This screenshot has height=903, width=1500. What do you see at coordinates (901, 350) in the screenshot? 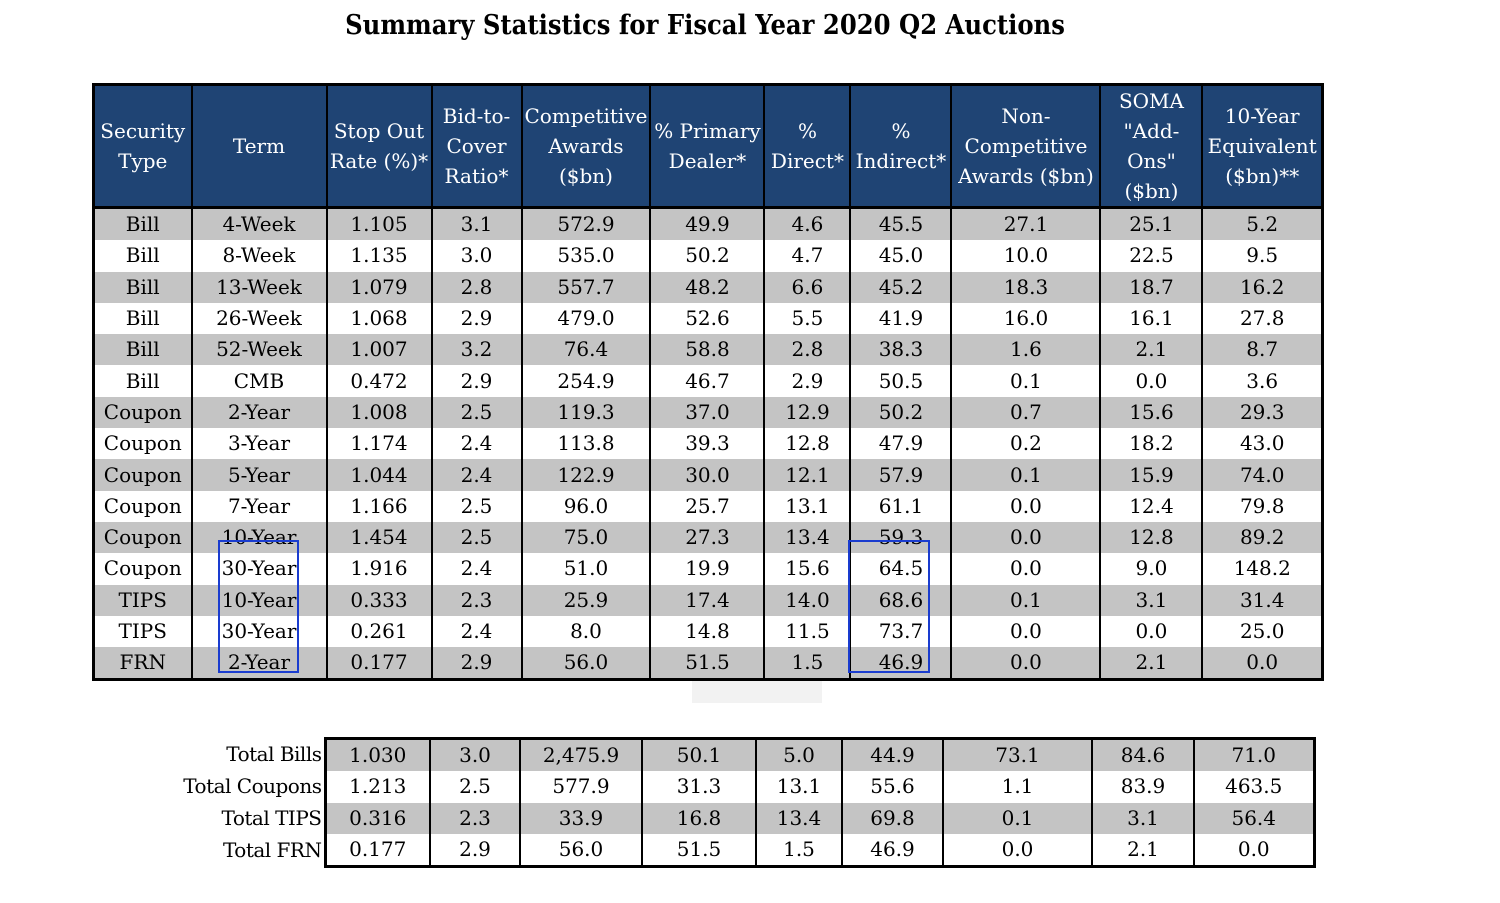
I see `cell-indirect: 38.3` at bounding box center [901, 350].